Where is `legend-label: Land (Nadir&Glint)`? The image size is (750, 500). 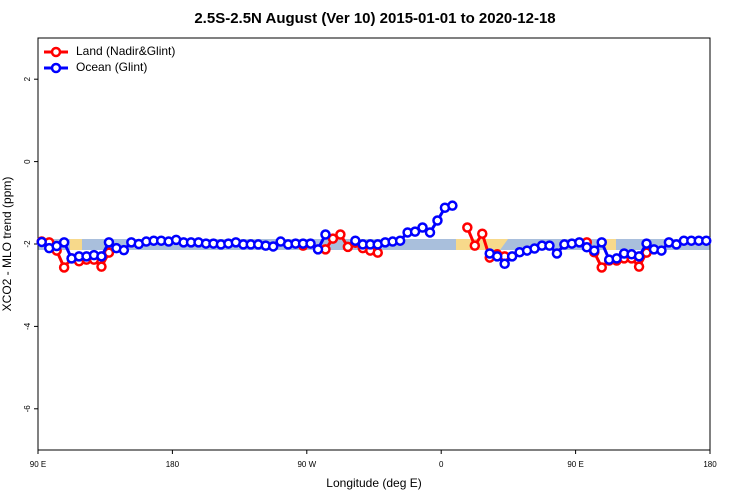 legend-label: Land (Nadir&Glint) is located at coordinates (125, 51).